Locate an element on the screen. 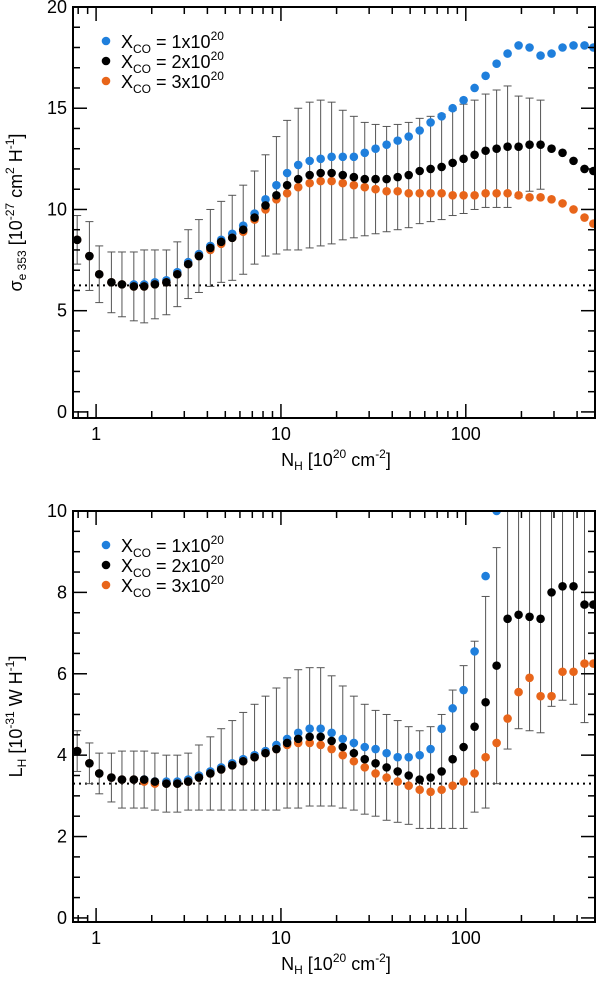  y-tick-label: 4 is located at coordinates (62, 755).